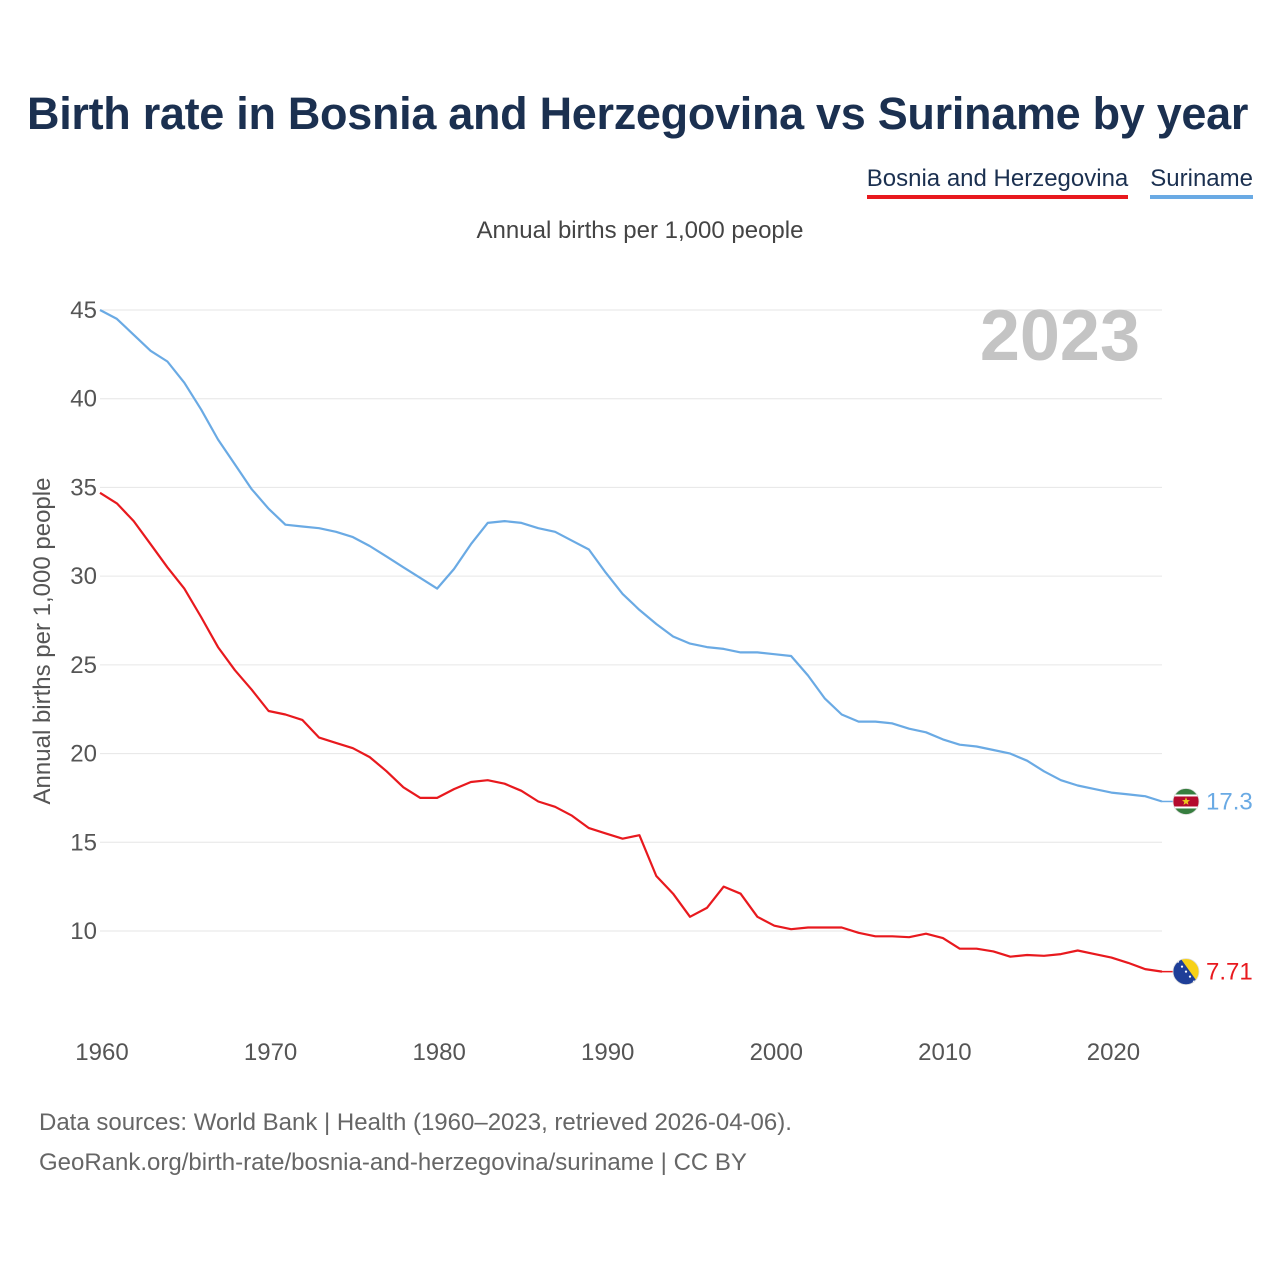 This screenshot has height=1280, width=1280. I want to click on chart-subtitle: Annual births per 1,000 people, so click(640, 230).